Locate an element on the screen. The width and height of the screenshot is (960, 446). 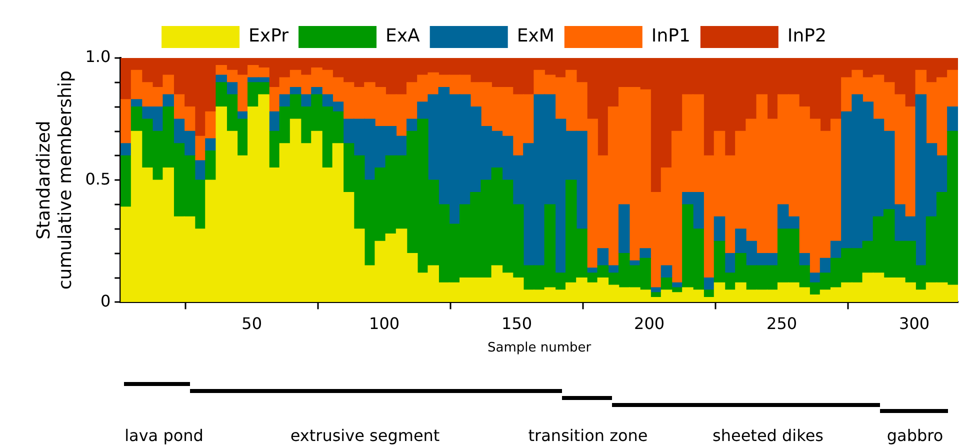
text: sheeted dikes is located at coordinates (768, 435).